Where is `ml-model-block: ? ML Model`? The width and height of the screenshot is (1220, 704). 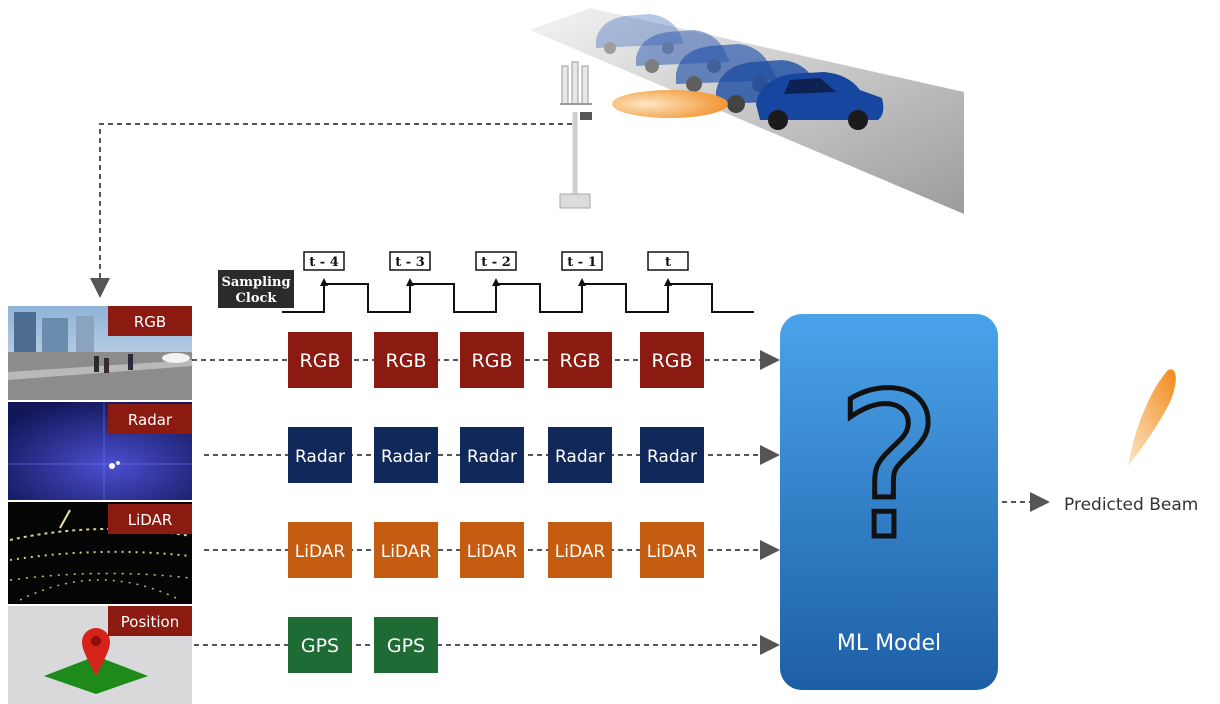 ml-model-block: ? ML Model is located at coordinates (889, 502).